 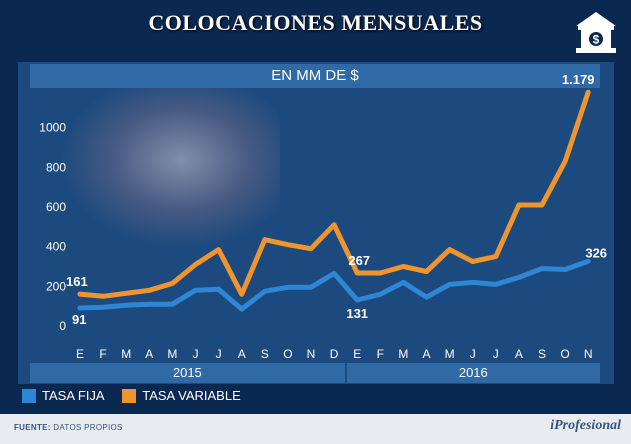 What do you see at coordinates (596, 252) in the screenshot?
I see `data-label: 326` at bounding box center [596, 252].